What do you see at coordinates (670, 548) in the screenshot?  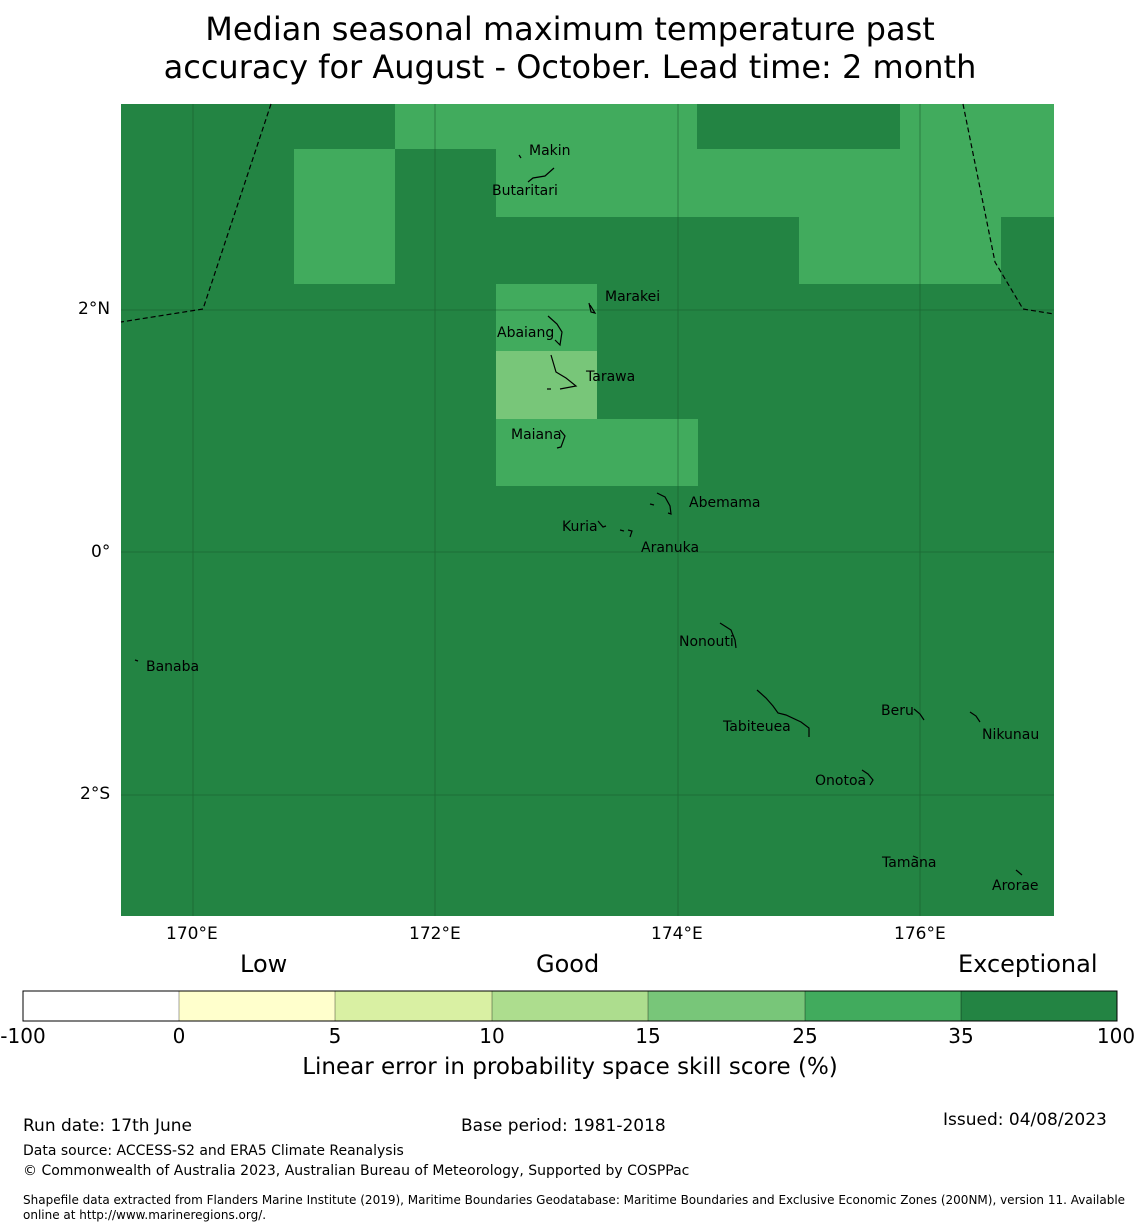 I see `place-label: Aranuka` at bounding box center [670, 548].